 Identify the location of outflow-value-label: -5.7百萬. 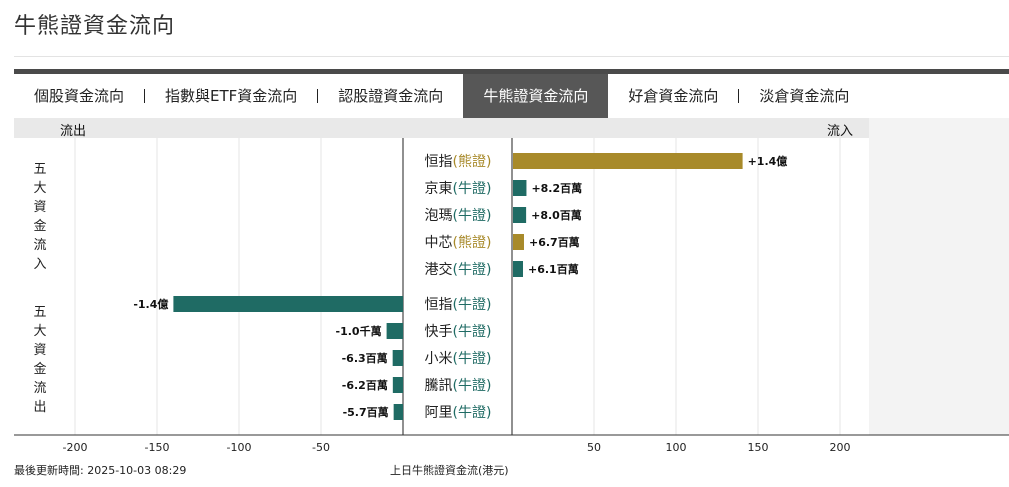
(366, 412).